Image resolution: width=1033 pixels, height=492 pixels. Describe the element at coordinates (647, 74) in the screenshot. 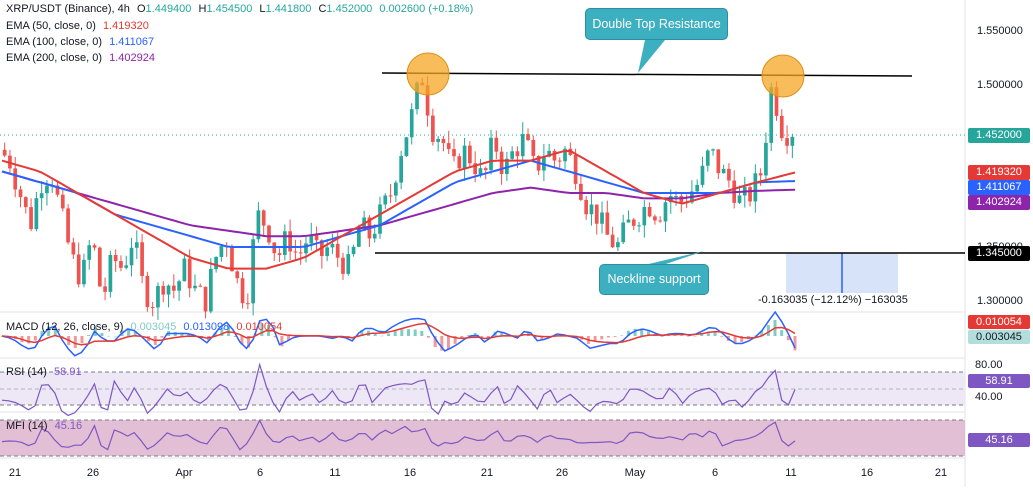

I see `resistance-line` at that location.